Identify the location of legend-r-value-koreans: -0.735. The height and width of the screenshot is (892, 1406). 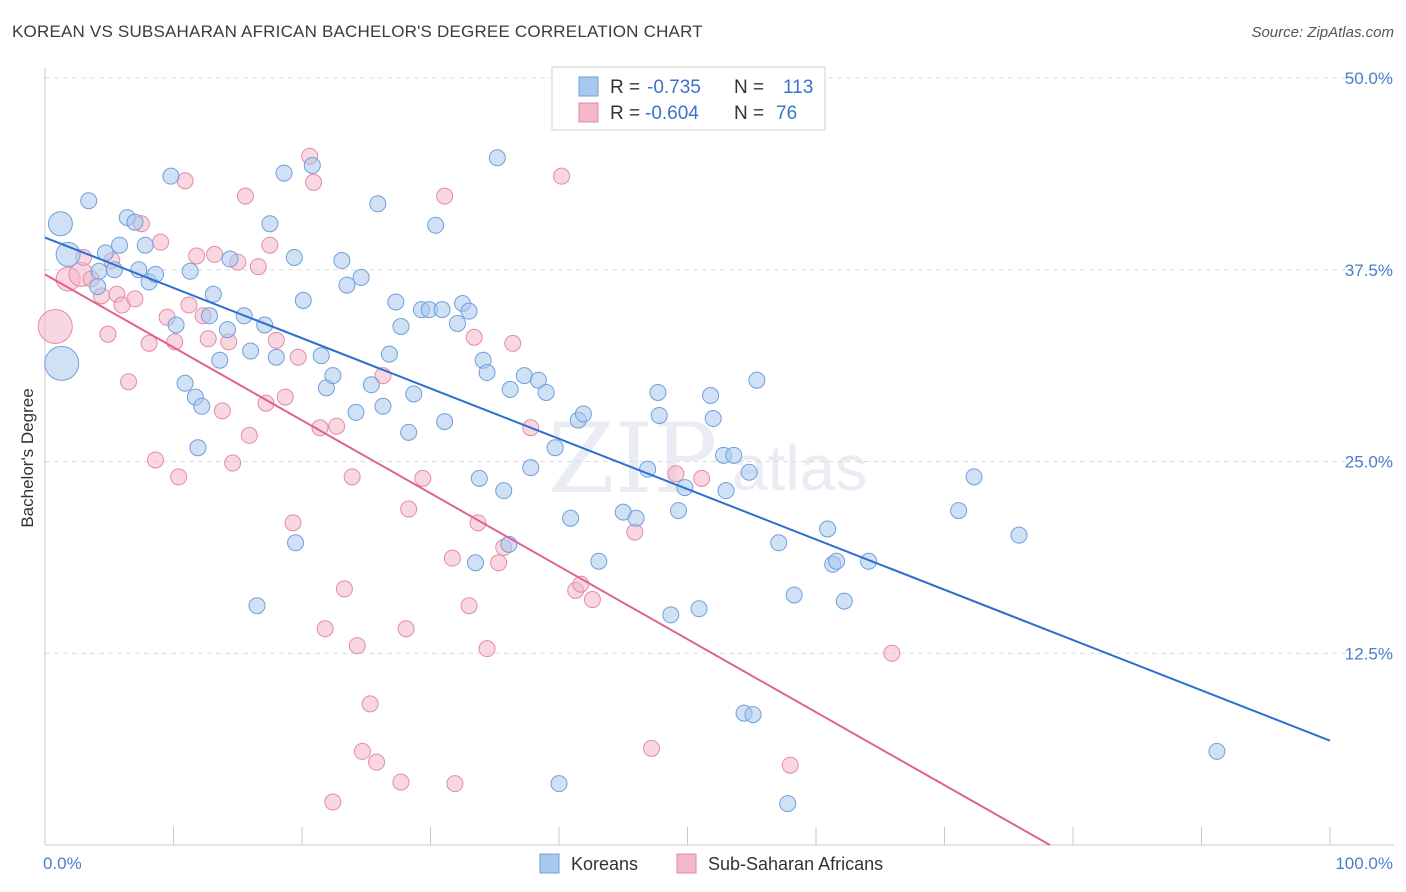
(674, 87).